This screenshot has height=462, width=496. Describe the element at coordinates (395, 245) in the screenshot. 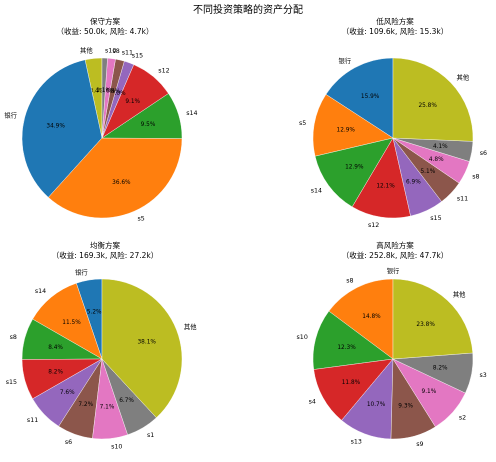

I see `chart-title: 高风险方案` at that location.